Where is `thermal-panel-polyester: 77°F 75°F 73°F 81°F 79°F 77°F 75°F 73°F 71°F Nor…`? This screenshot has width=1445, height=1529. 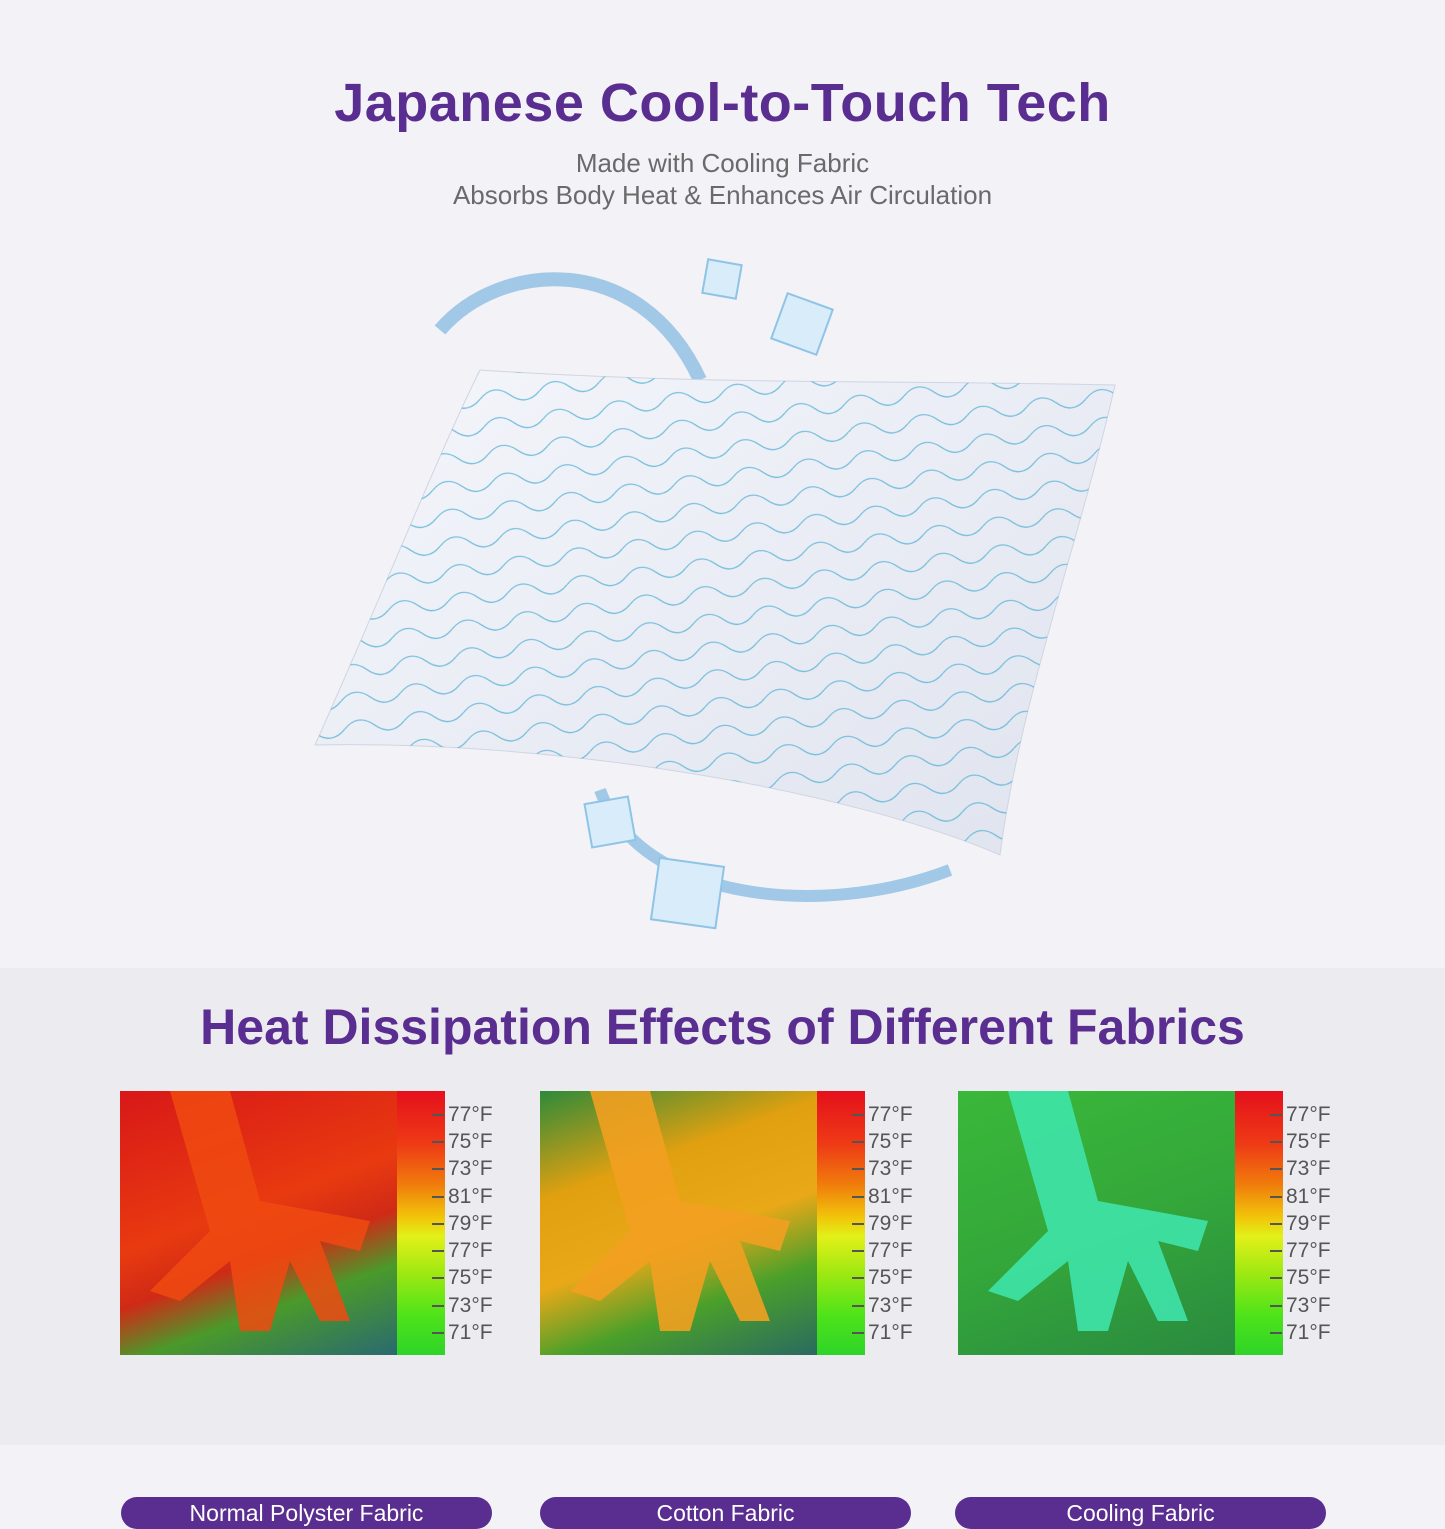 thermal-panel-polyester: 77°F 75°F 73°F 81°F 79°F 77°F 75°F 73°F 71°F Nor… is located at coordinates (315, 1310).